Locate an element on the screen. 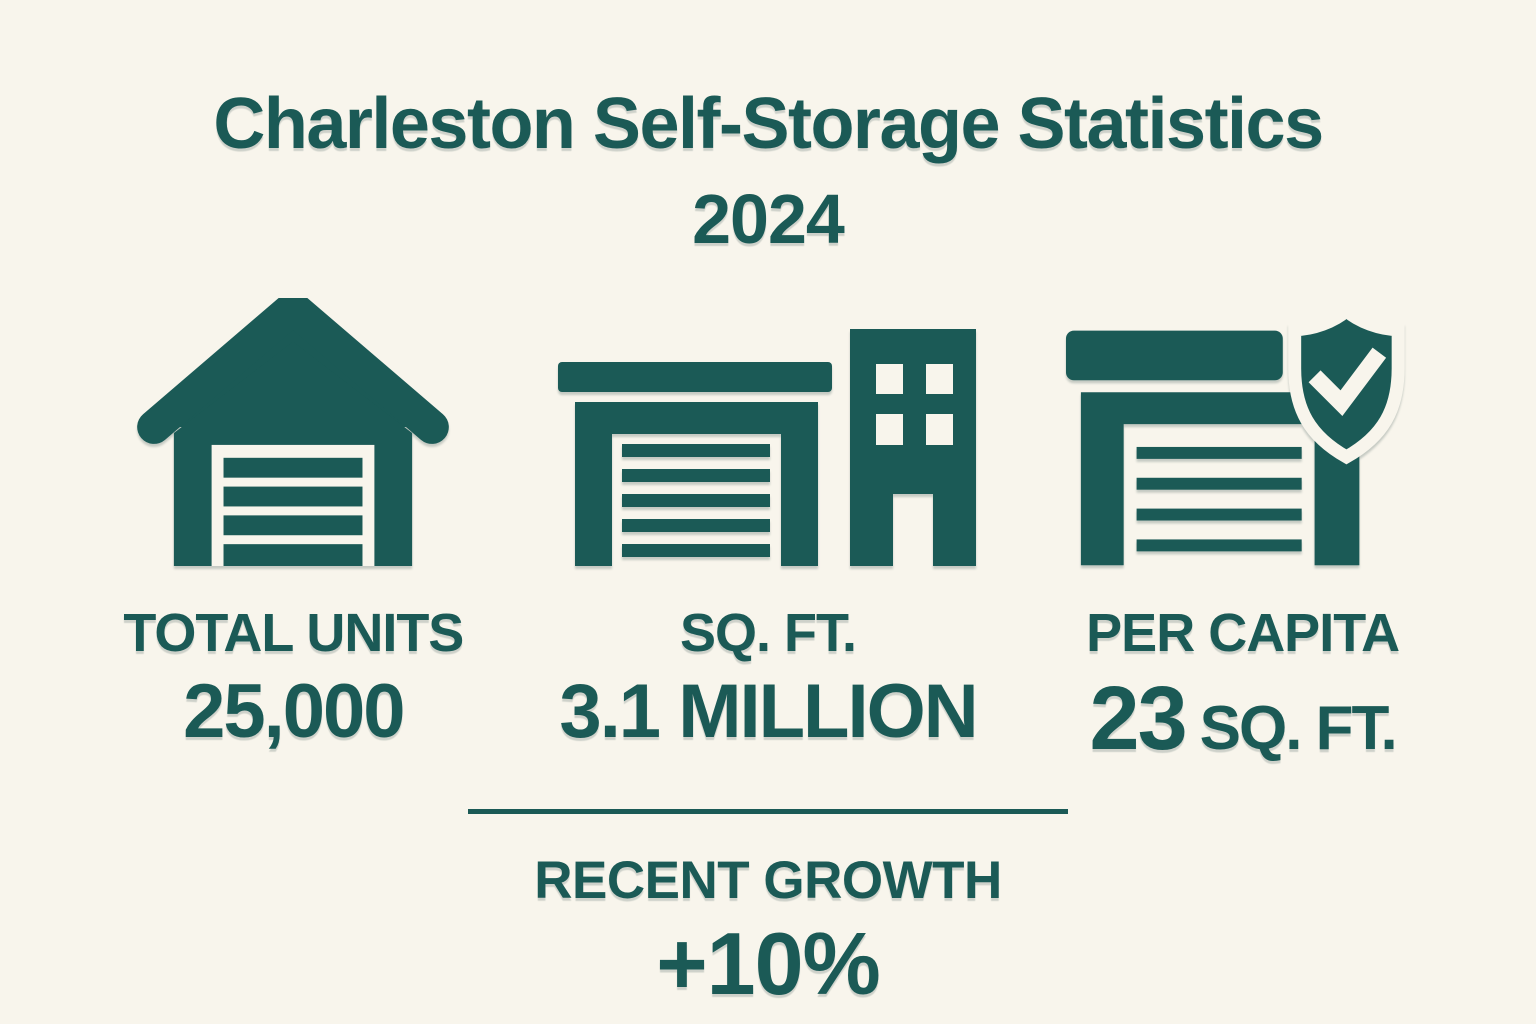 The width and height of the screenshot is (1536, 1024). stat-square-feet: SQ. FT. 3.1 MILLION is located at coordinates (768, 533).